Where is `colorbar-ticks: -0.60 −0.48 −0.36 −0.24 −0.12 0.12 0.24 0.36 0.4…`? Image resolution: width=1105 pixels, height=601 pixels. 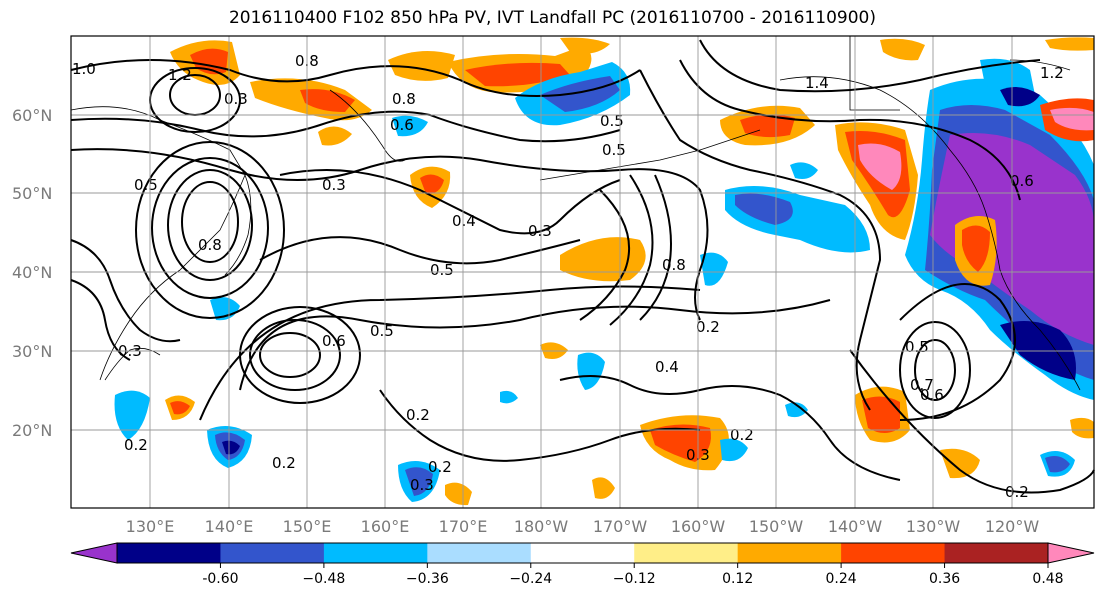
colorbar-ticks: -0.60 −0.48 −0.36 −0.24 −0.12 0.12 0.24 0.36 0.4… is located at coordinates (633, 575).